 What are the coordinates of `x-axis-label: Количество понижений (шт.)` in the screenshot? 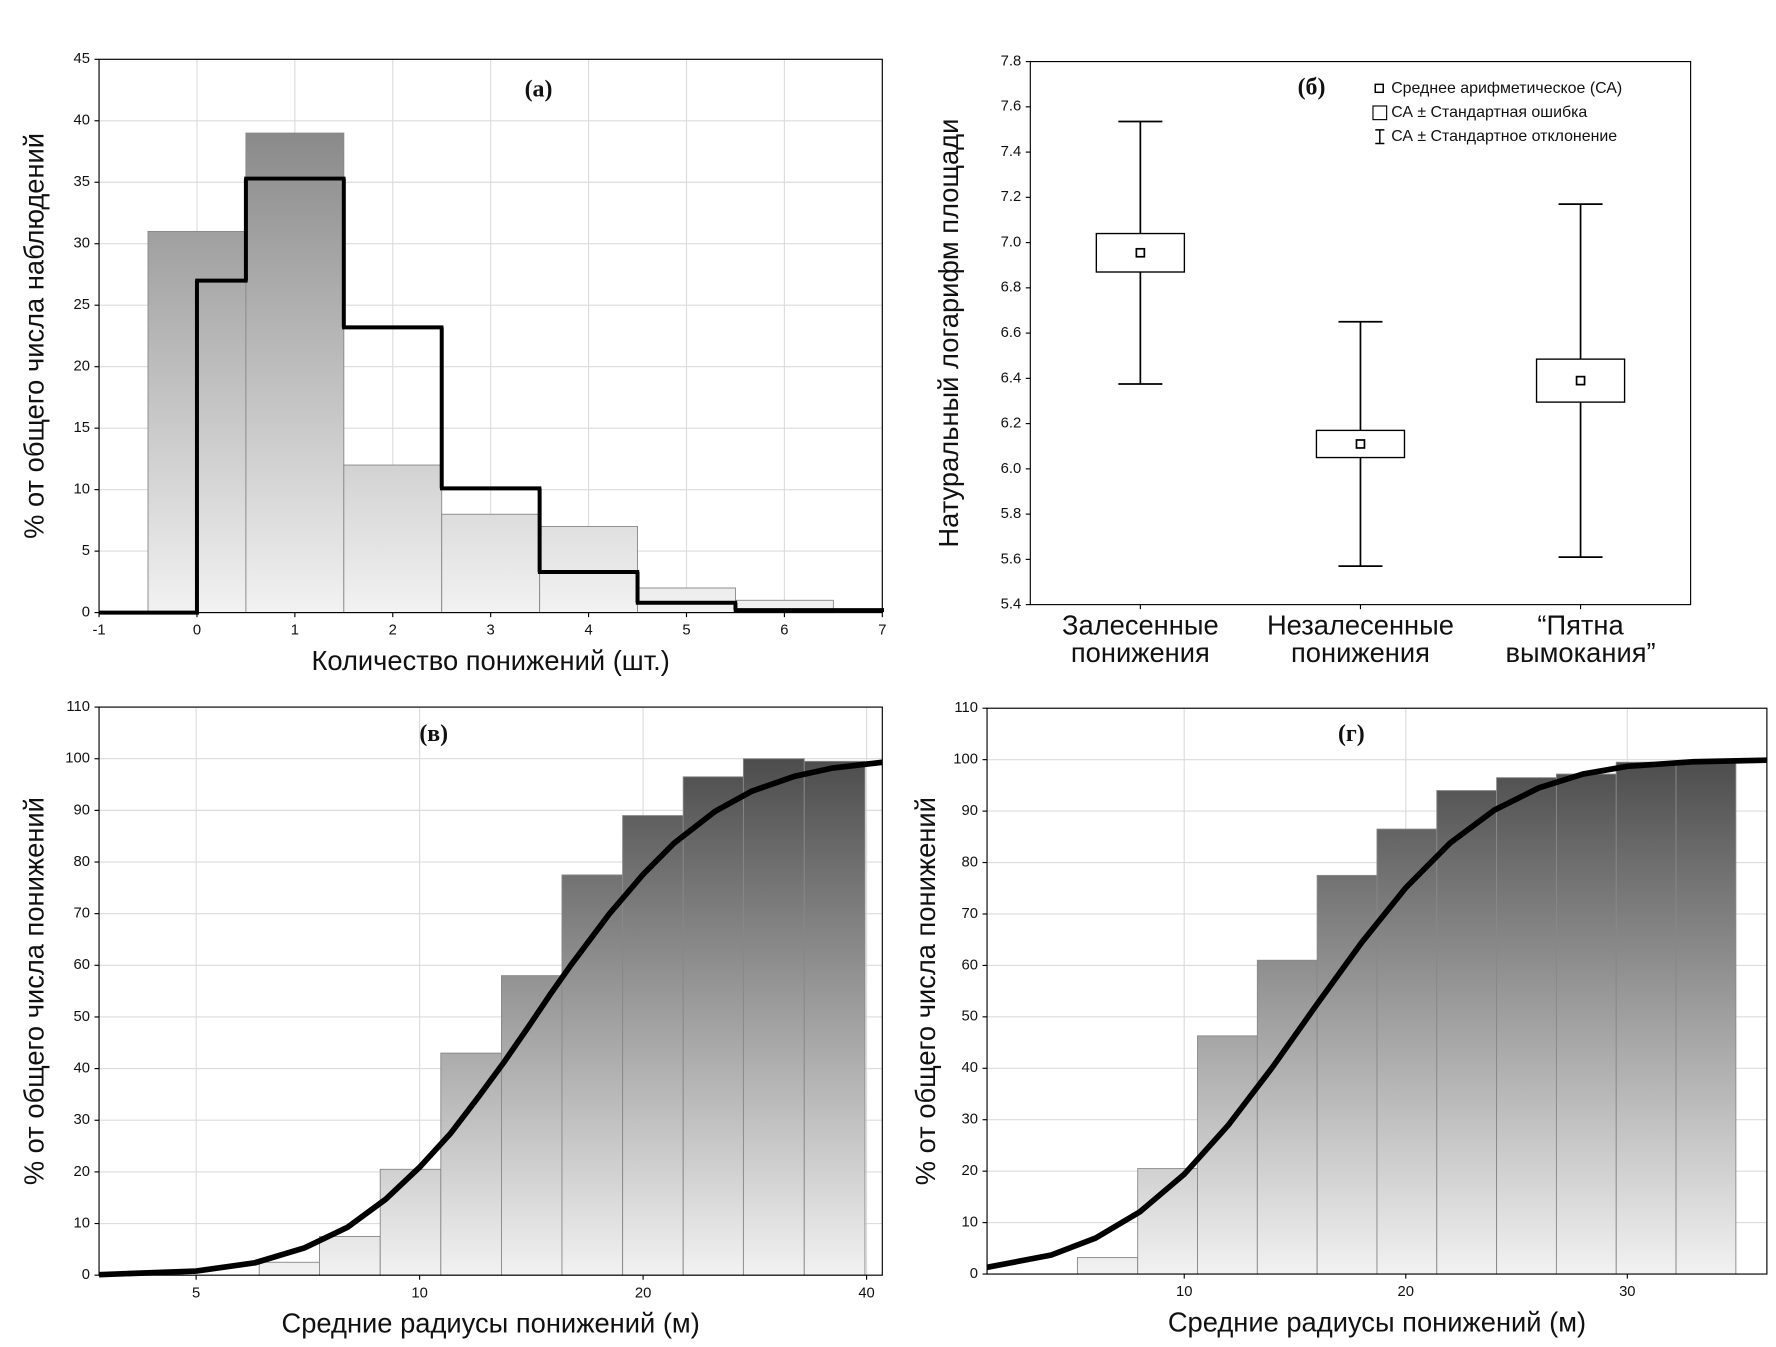 It's located at (490, 660).